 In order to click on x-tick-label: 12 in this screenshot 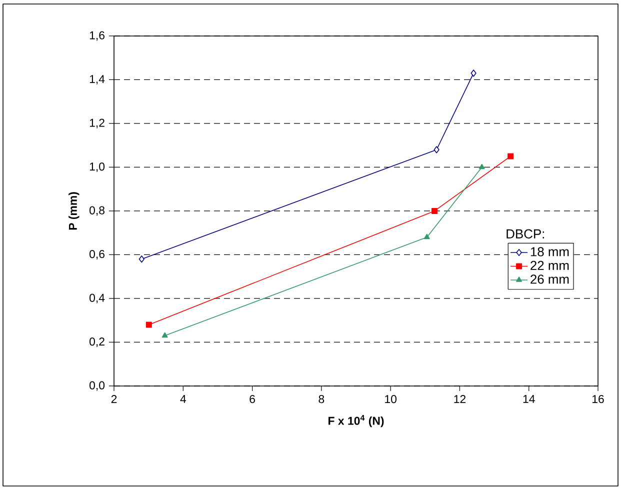, I will do `click(460, 399)`.